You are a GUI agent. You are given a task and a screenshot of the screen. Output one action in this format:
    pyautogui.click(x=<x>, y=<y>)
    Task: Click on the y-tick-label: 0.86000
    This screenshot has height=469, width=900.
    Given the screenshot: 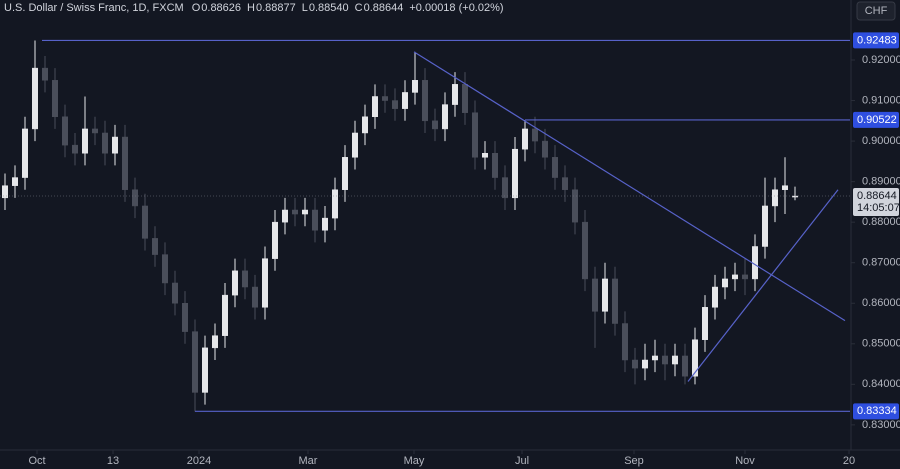 What is the action you would take?
    pyautogui.click(x=881, y=303)
    